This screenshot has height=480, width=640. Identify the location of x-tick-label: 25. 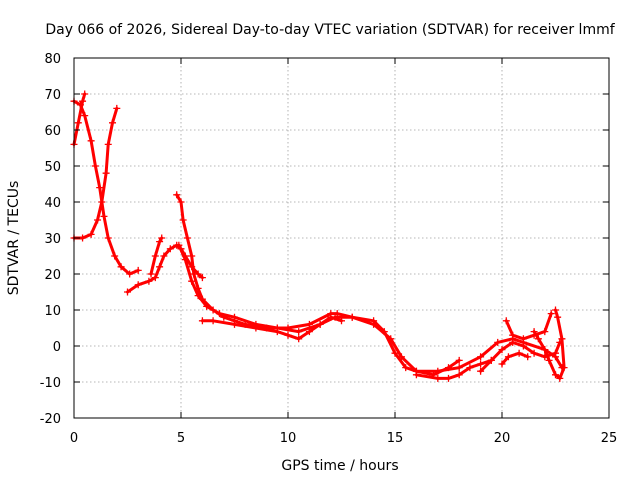
(609, 438).